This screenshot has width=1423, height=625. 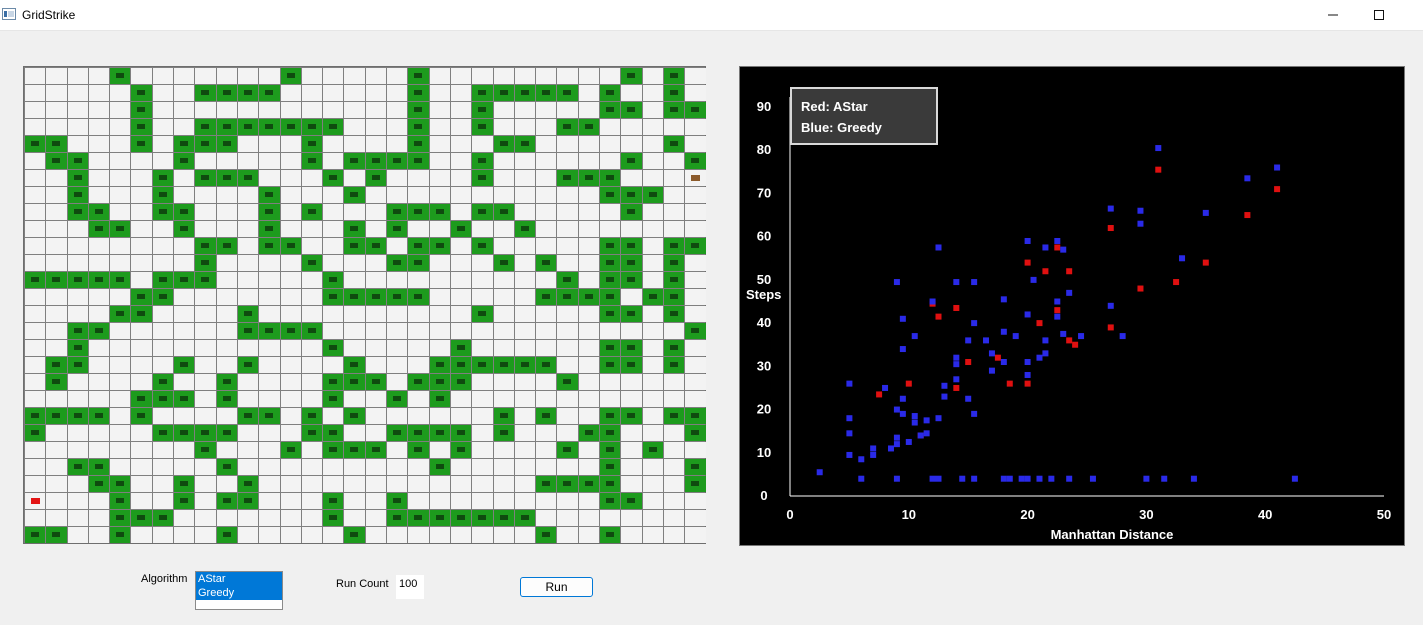 I want to click on maximize-button, so click(x=1379, y=15).